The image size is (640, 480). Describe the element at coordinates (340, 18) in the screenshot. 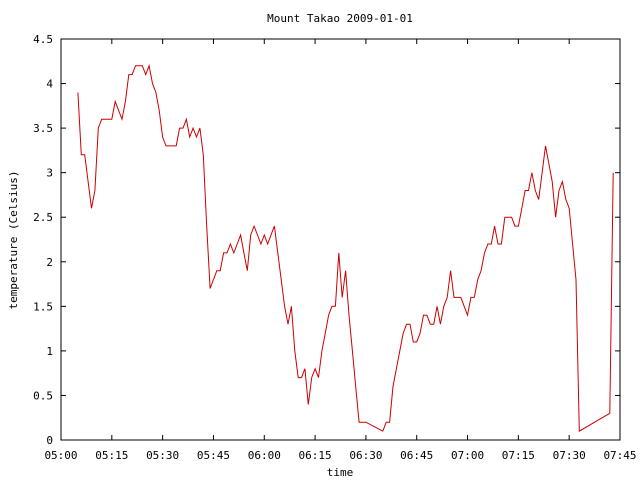

I see `chart-title: Mount Takao 2009-01-01` at that location.